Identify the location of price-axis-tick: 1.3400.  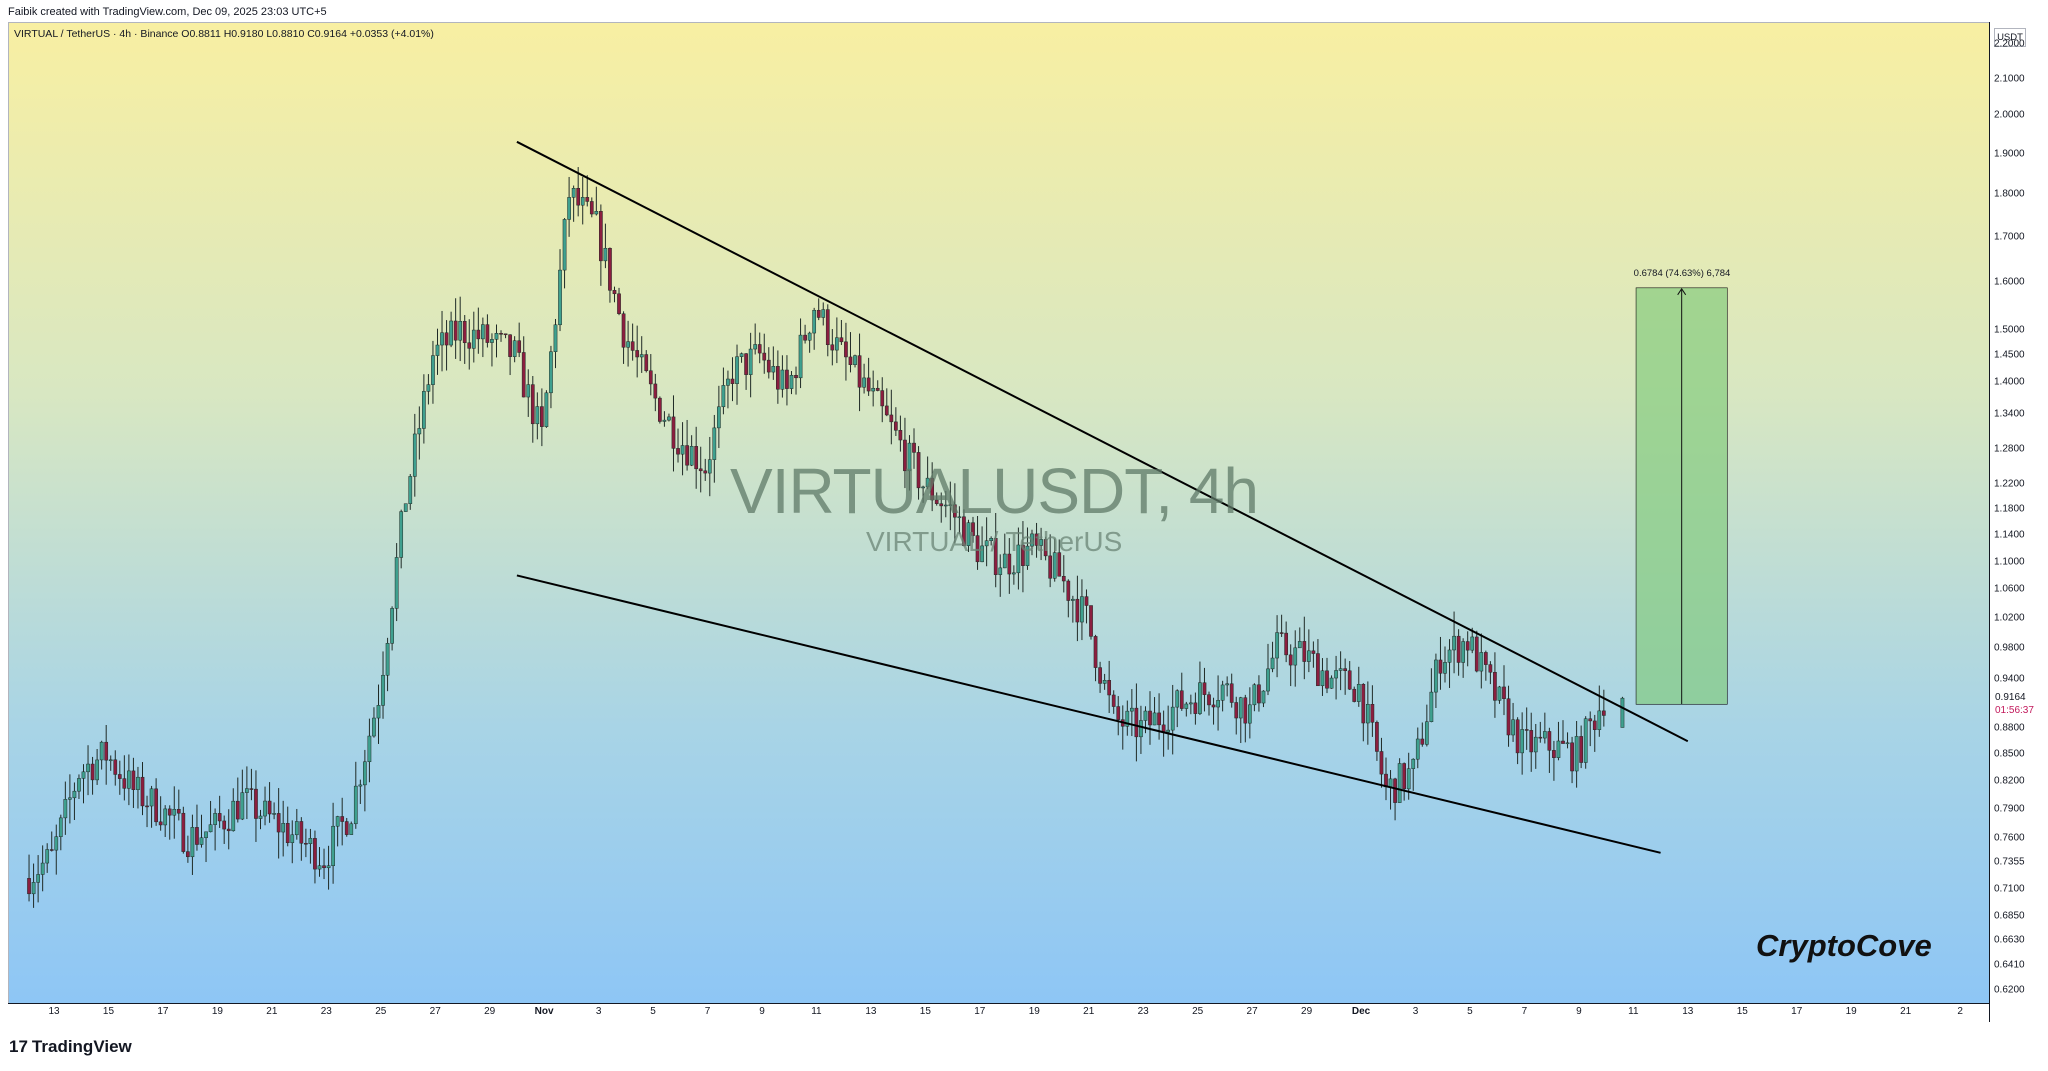
(2009, 414).